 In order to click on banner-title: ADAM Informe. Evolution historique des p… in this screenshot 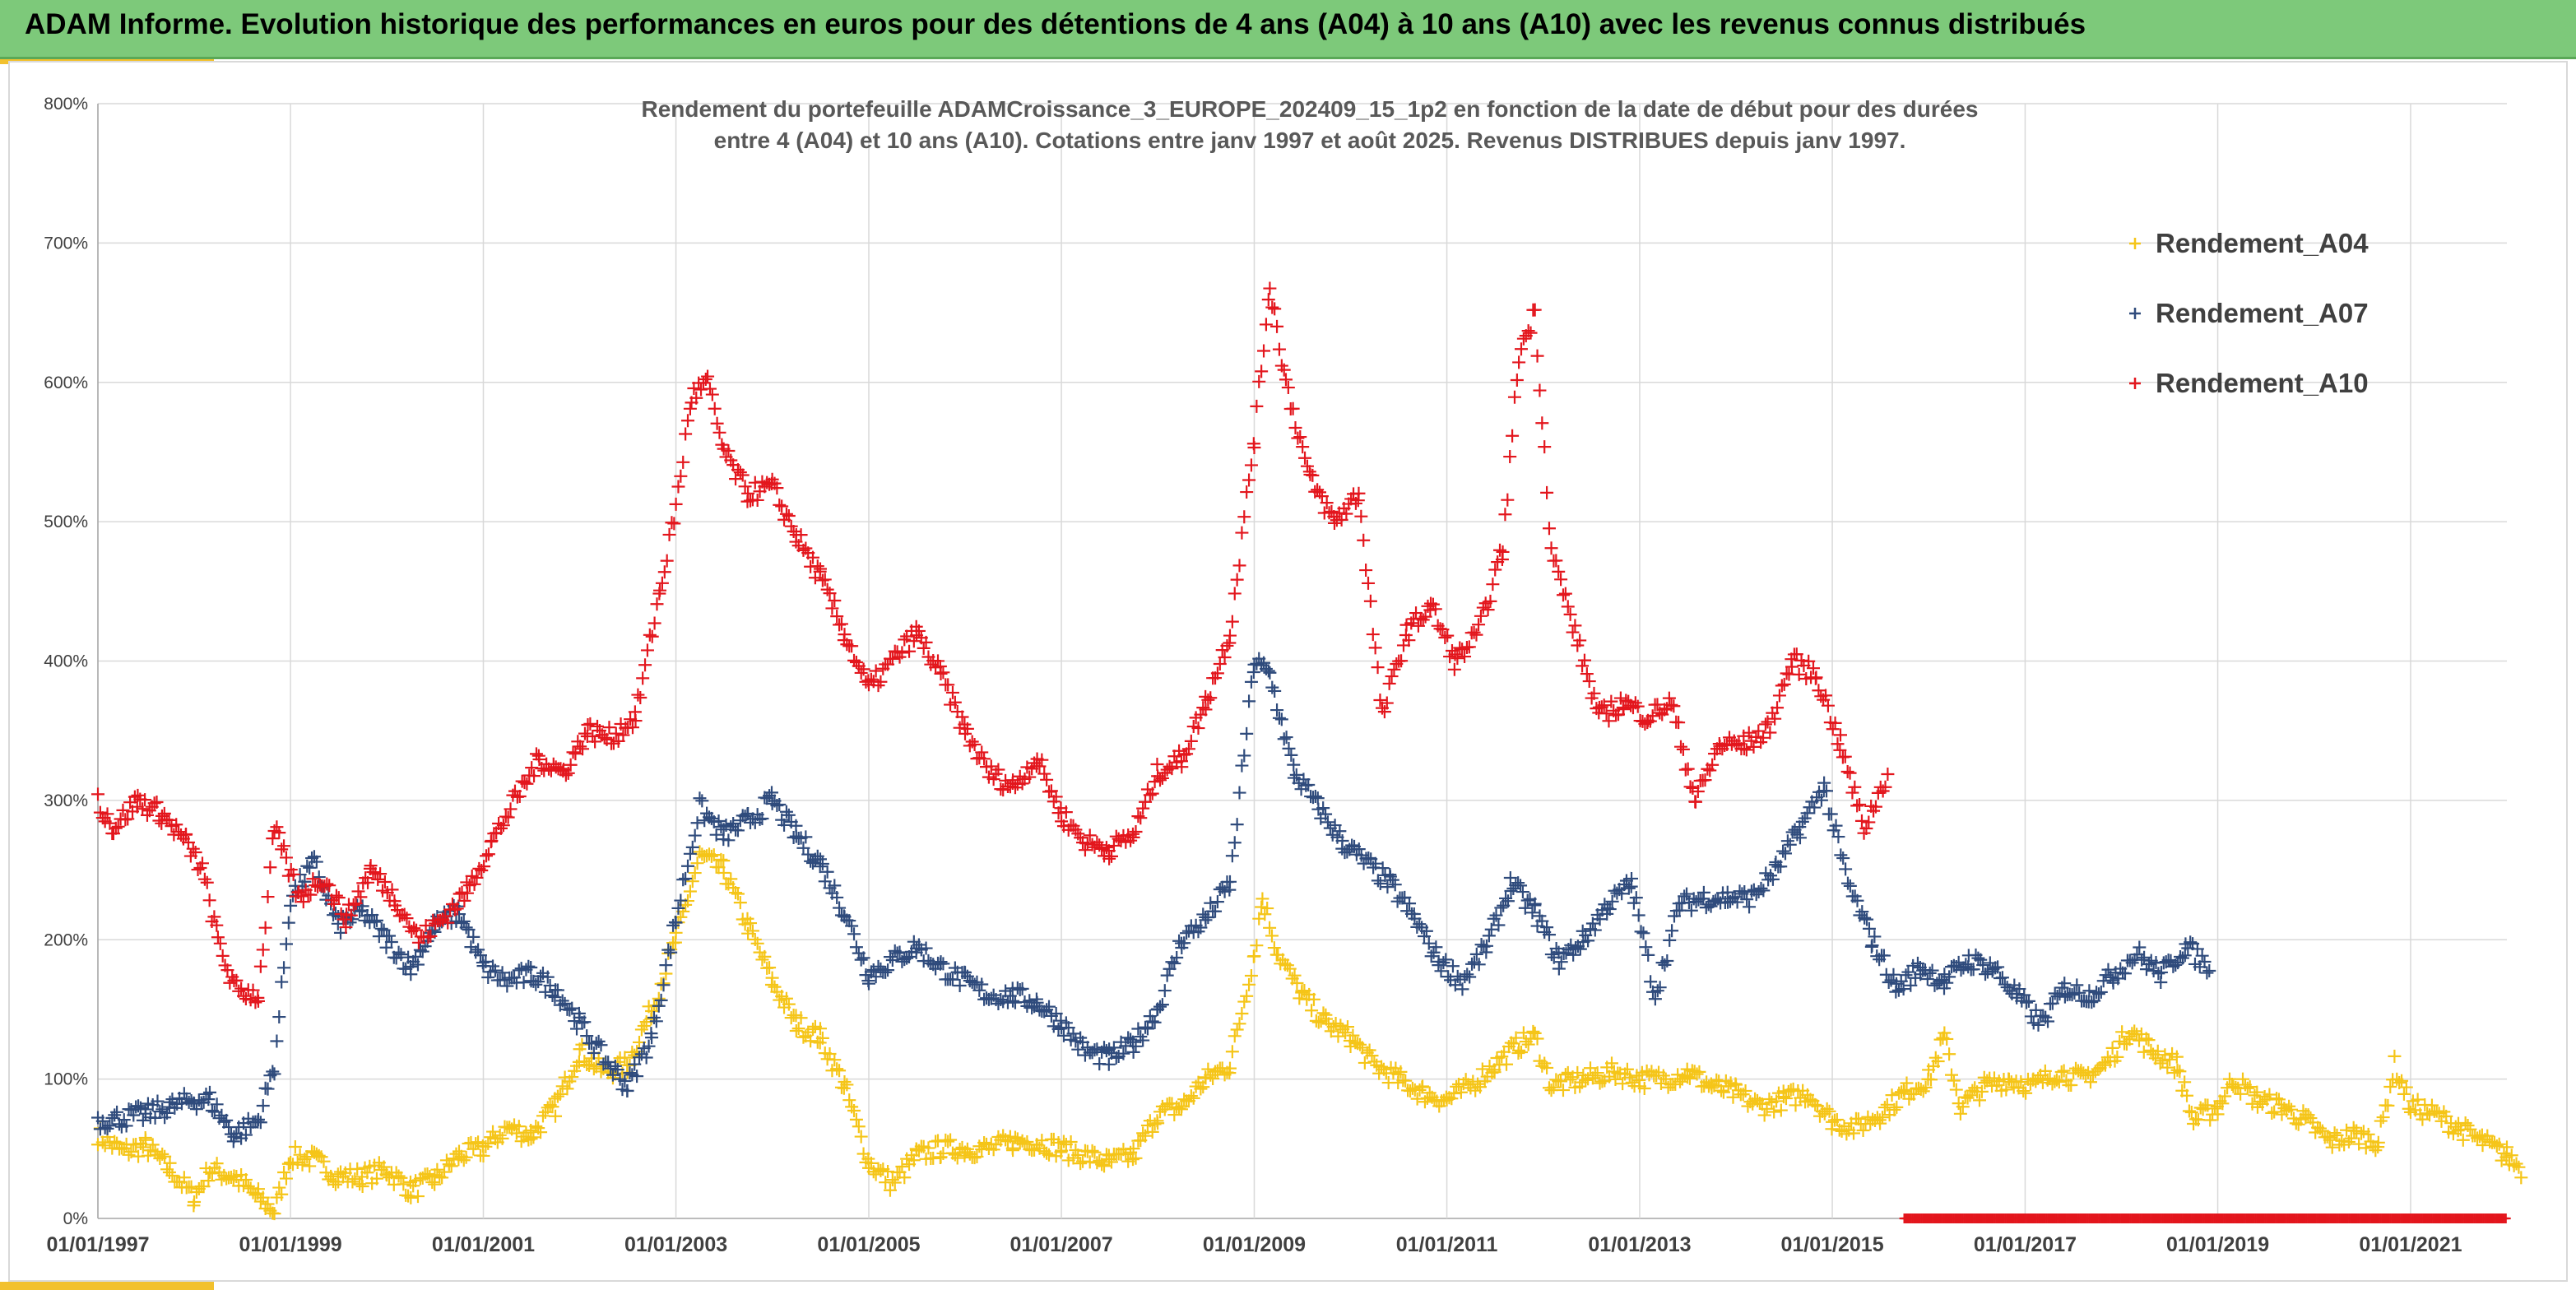, I will do `click(1055, 24)`.